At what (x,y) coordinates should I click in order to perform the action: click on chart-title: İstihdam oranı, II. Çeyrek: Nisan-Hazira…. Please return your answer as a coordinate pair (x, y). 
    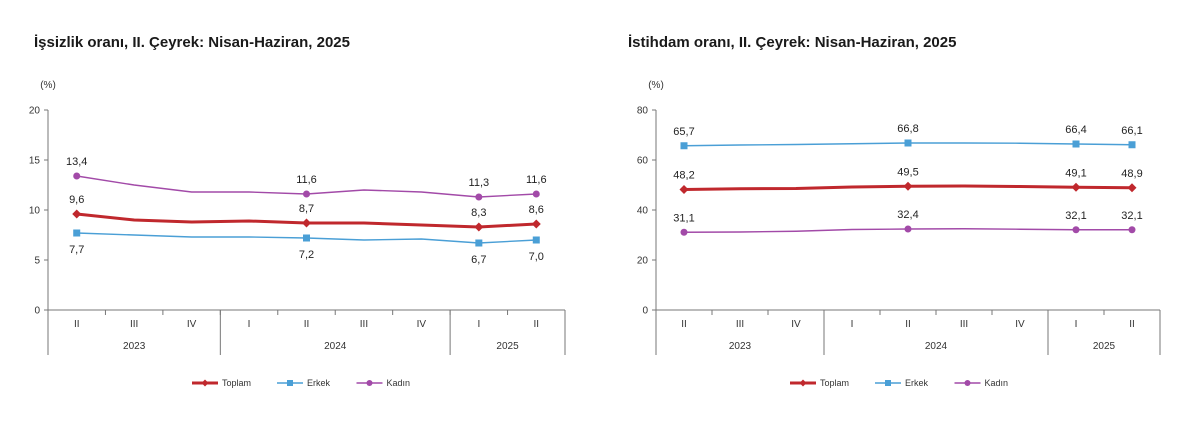
    Looking at the image, I should click on (792, 42).